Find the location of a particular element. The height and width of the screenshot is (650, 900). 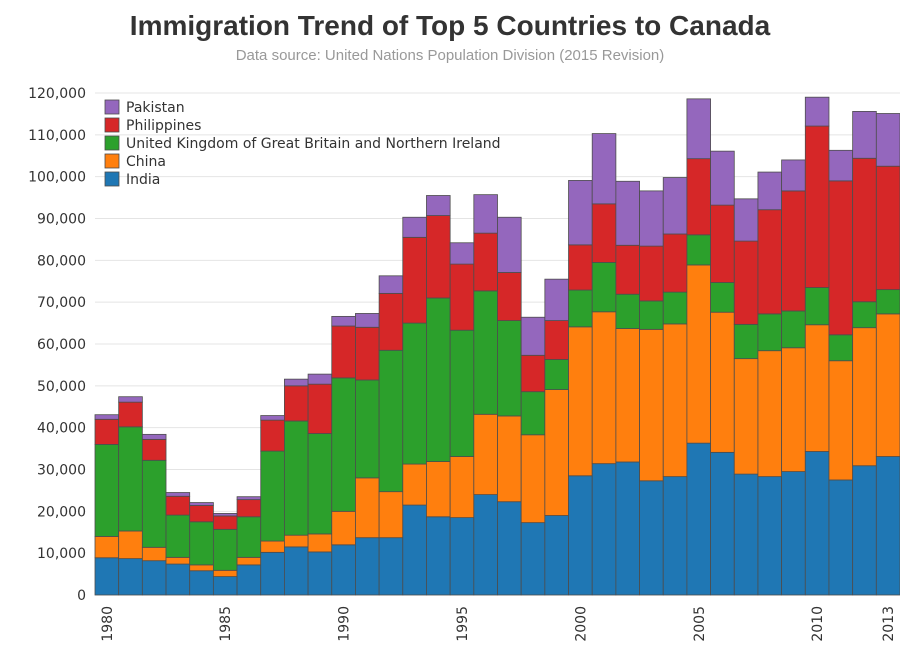

x-tick-label: 1995 is located at coordinates (463, 624).